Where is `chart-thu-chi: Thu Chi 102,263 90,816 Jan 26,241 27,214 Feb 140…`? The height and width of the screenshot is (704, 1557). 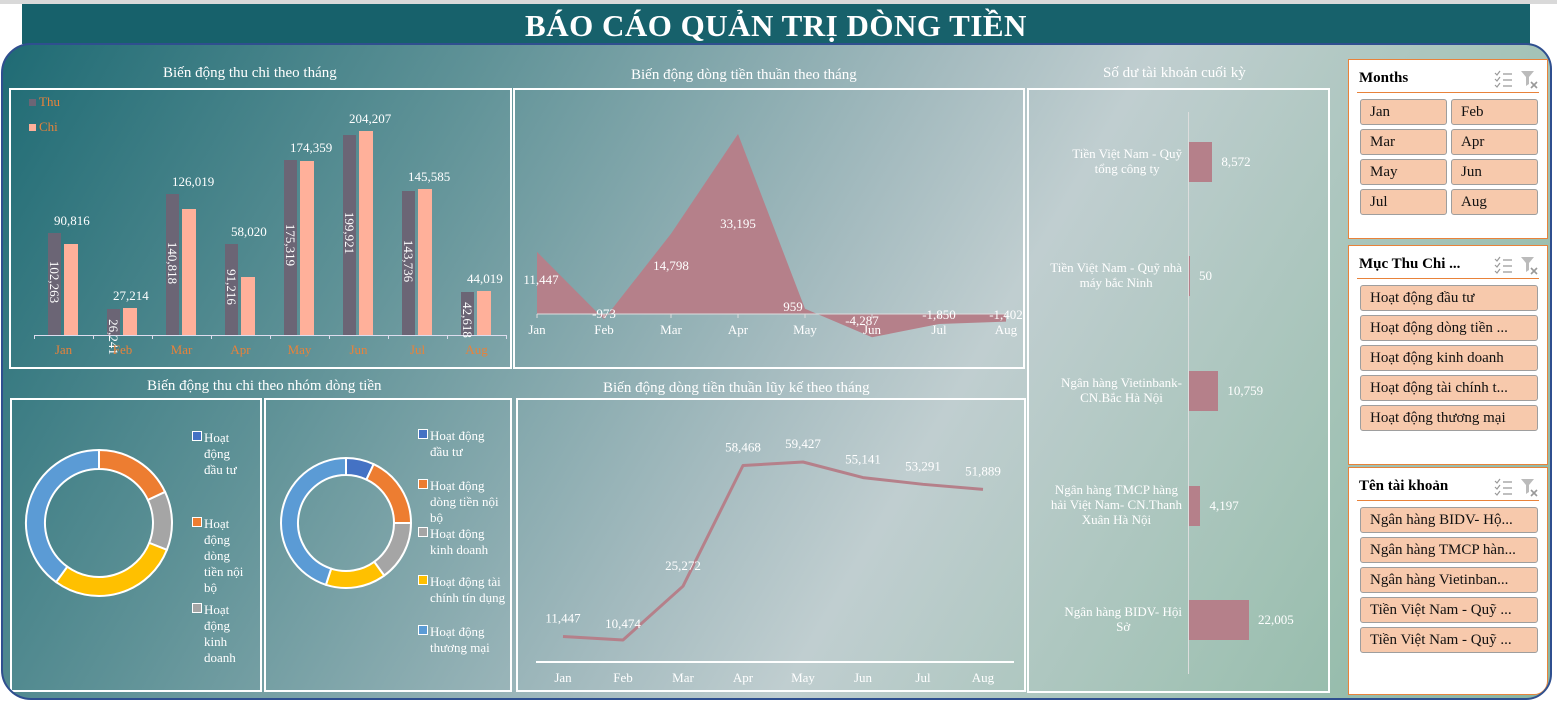
chart-thu-chi: Thu Chi 102,263 90,816 Jan 26,241 27,214 Feb 140… is located at coordinates (260, 228).